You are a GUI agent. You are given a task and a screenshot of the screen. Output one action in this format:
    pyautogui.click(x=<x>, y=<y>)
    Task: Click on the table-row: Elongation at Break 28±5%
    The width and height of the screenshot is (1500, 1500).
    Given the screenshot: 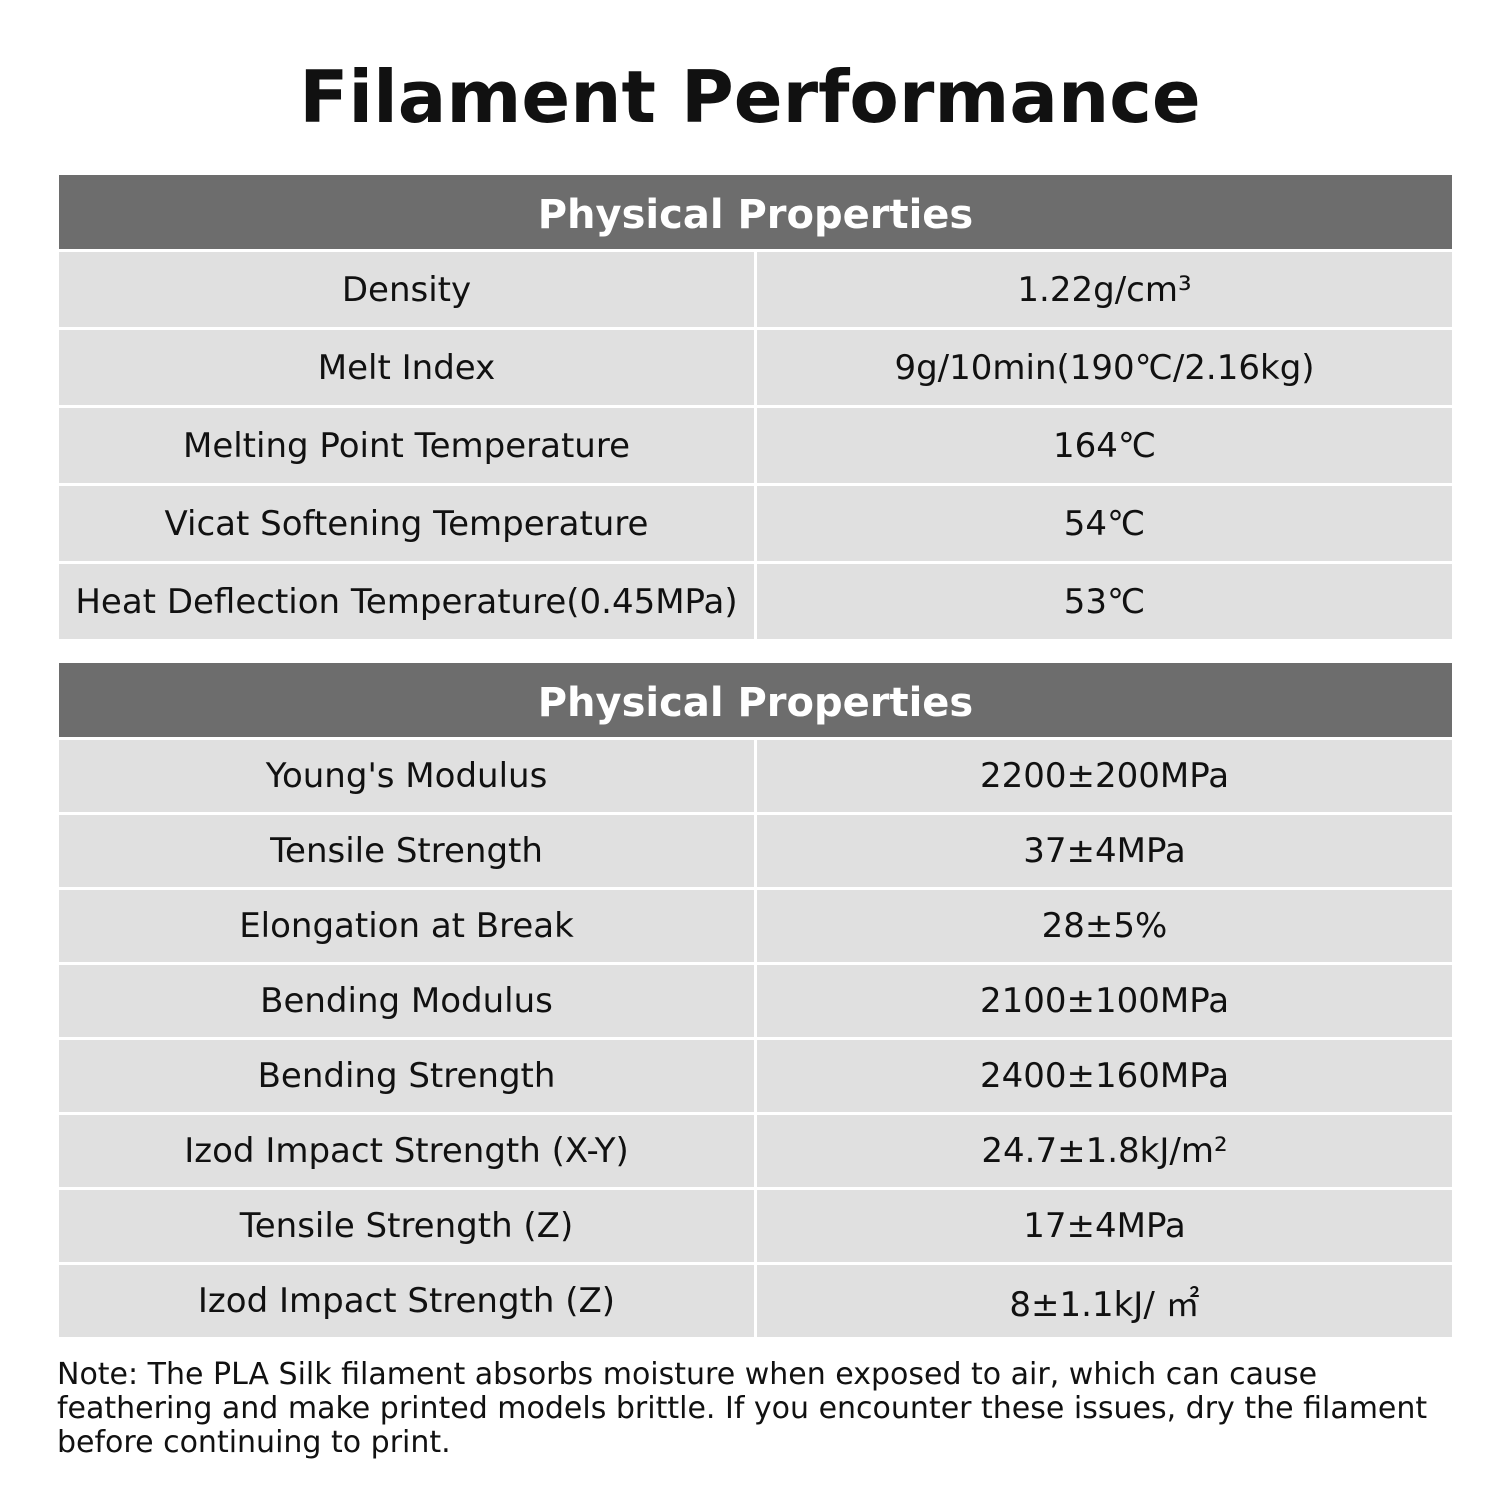 What is the action you would take?
    pyautogui.click(x=755, y=926)
    